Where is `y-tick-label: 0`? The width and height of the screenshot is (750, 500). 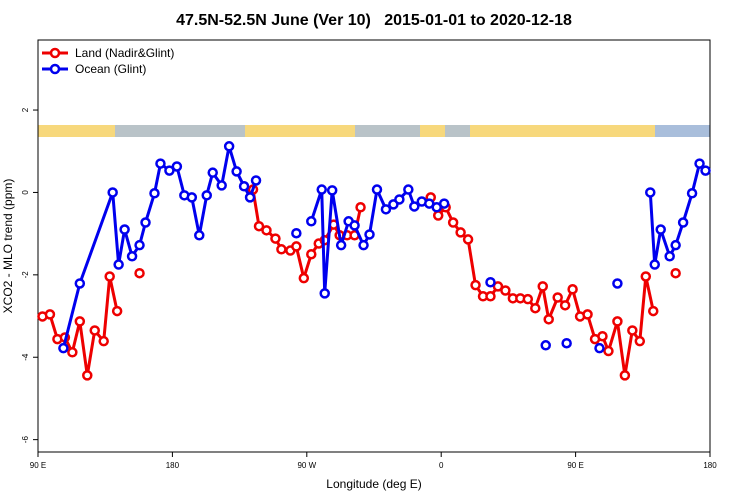 y-tick-label: 0 is located at coordinates (25, 192).